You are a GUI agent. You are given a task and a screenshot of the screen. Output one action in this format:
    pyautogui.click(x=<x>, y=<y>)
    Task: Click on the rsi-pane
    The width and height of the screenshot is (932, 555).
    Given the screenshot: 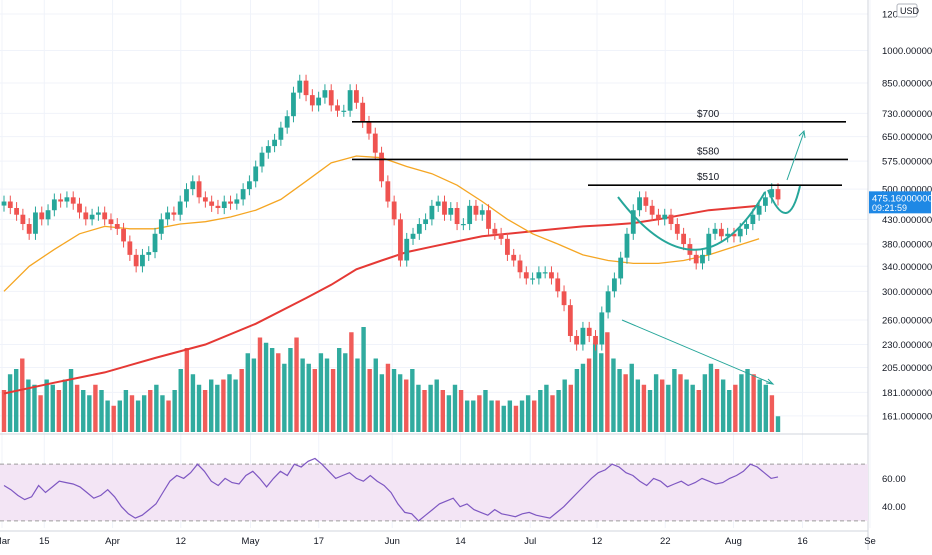 What is the action you would take?
    pyautogui.click(x=434, y=489)
    